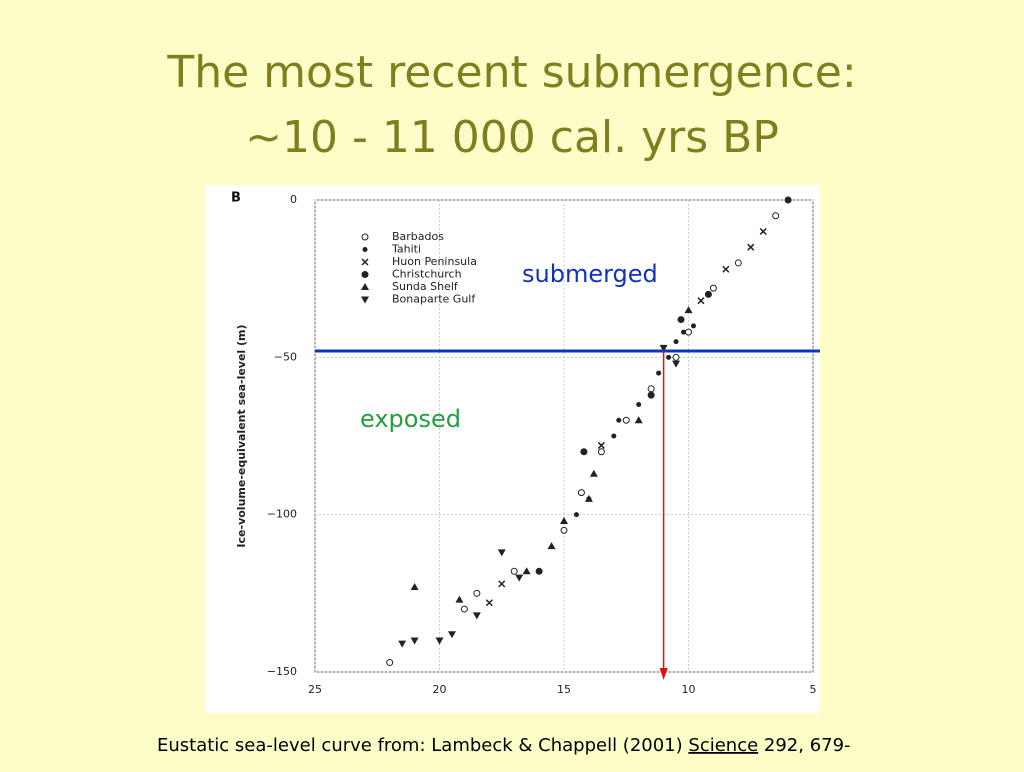 The width and height of the screenshot is (1024, 772). I want to click on annotation: exposed, so click(410, 419).